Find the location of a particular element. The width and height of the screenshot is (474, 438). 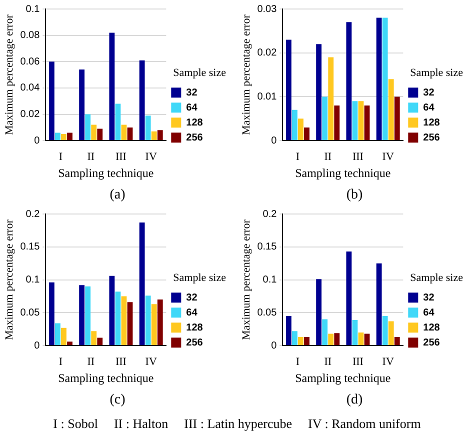

text: I : Sobol is located at coordinates (75, 424).